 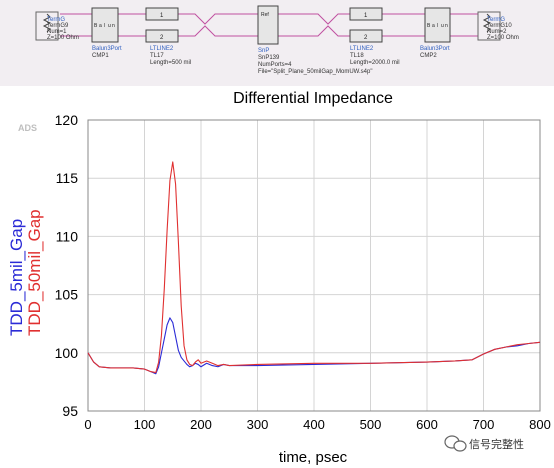 I want to click on balun-right-char-4: n, so click(x=446, y=26).